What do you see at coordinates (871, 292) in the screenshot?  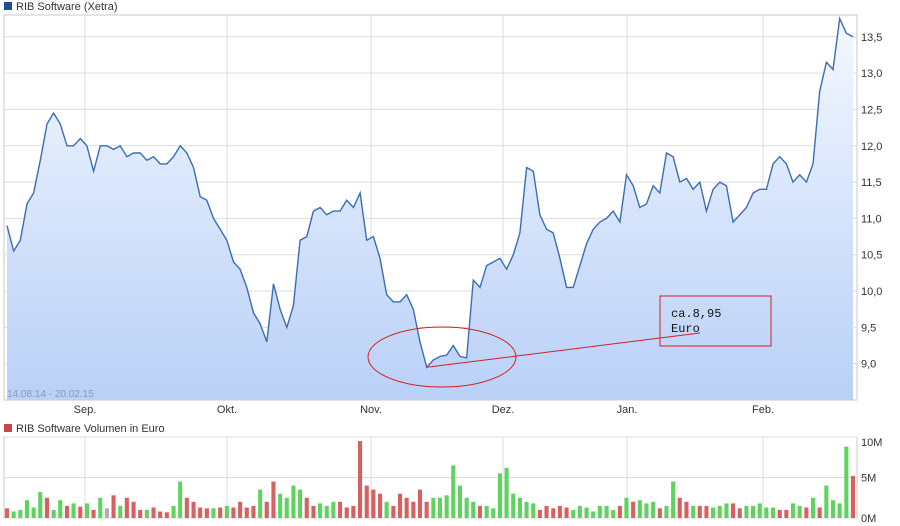 I see `price-y-tick-label: 10,0` at bounding box center [871, 292].